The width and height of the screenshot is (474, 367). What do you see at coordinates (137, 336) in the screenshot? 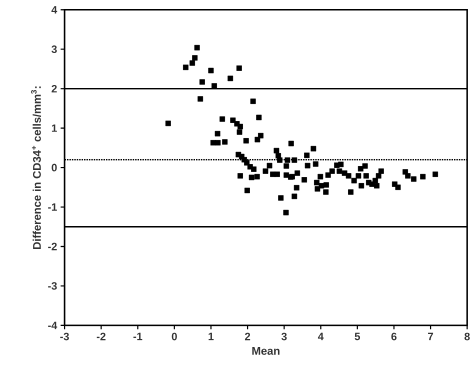
I see `x-tick-label: -1` at bounding box center [137, 336].